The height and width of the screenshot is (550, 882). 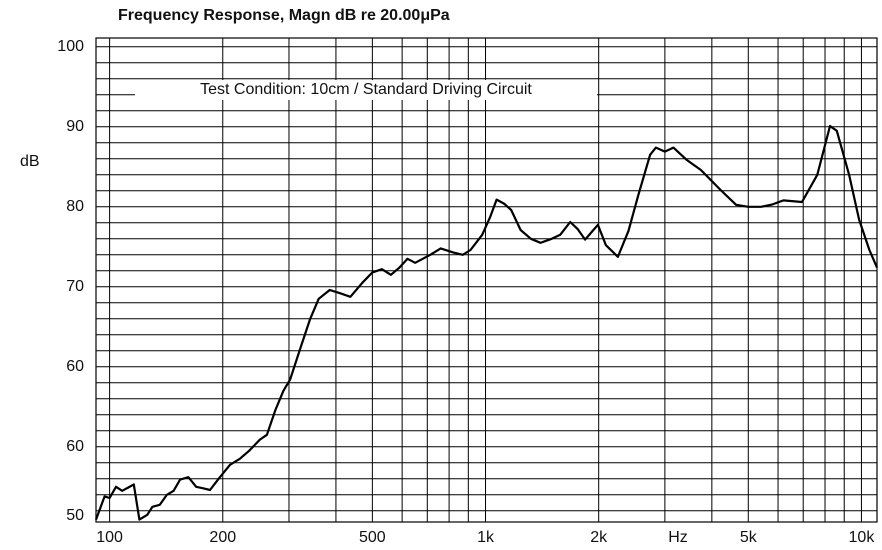 What do you see at coordinates (75, 126) in the screenshot?
I see `y-tick-label: 90` at bounding box center [75, 126].